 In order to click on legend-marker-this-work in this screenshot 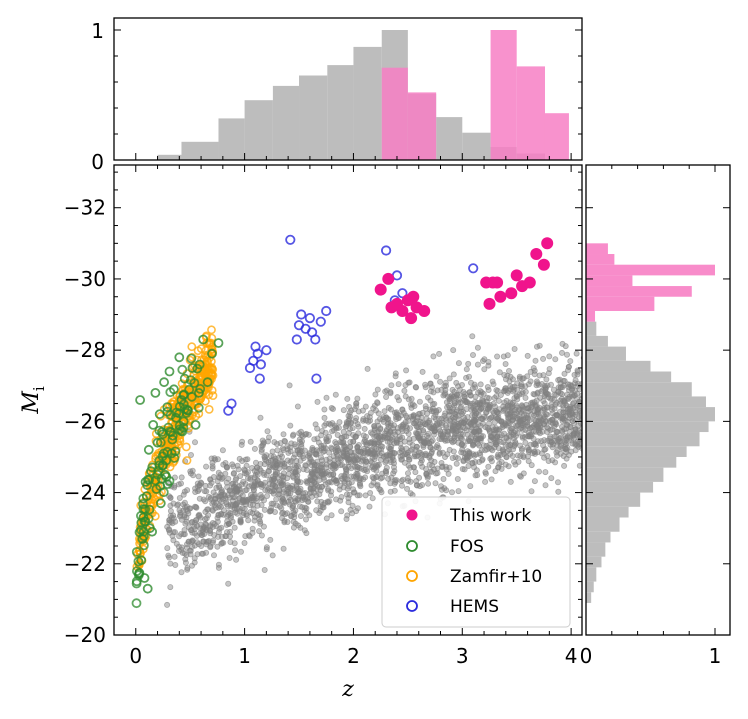, I will do `click(412, 515)`.